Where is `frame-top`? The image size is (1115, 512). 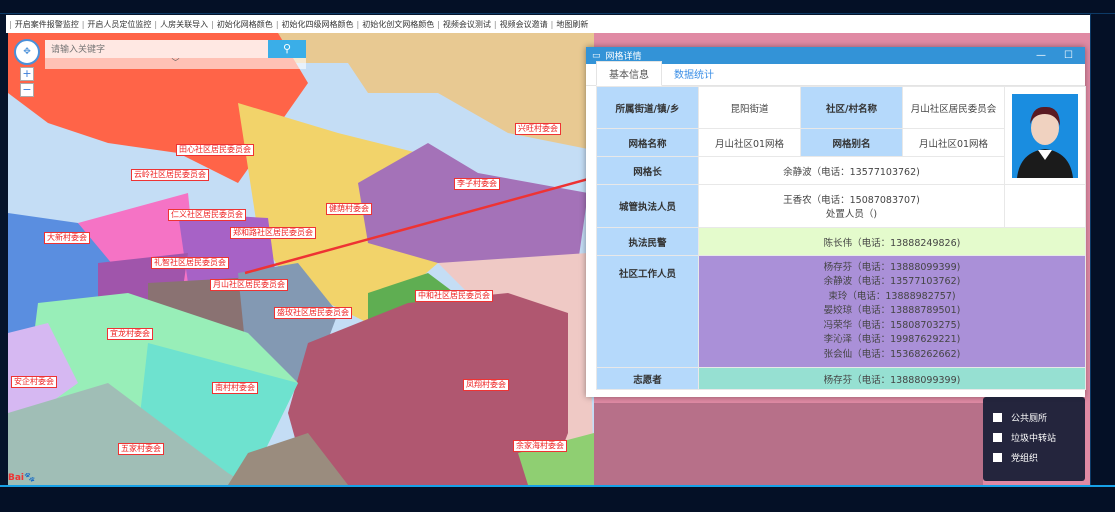
frame-top is located at coordinates (557, 7).